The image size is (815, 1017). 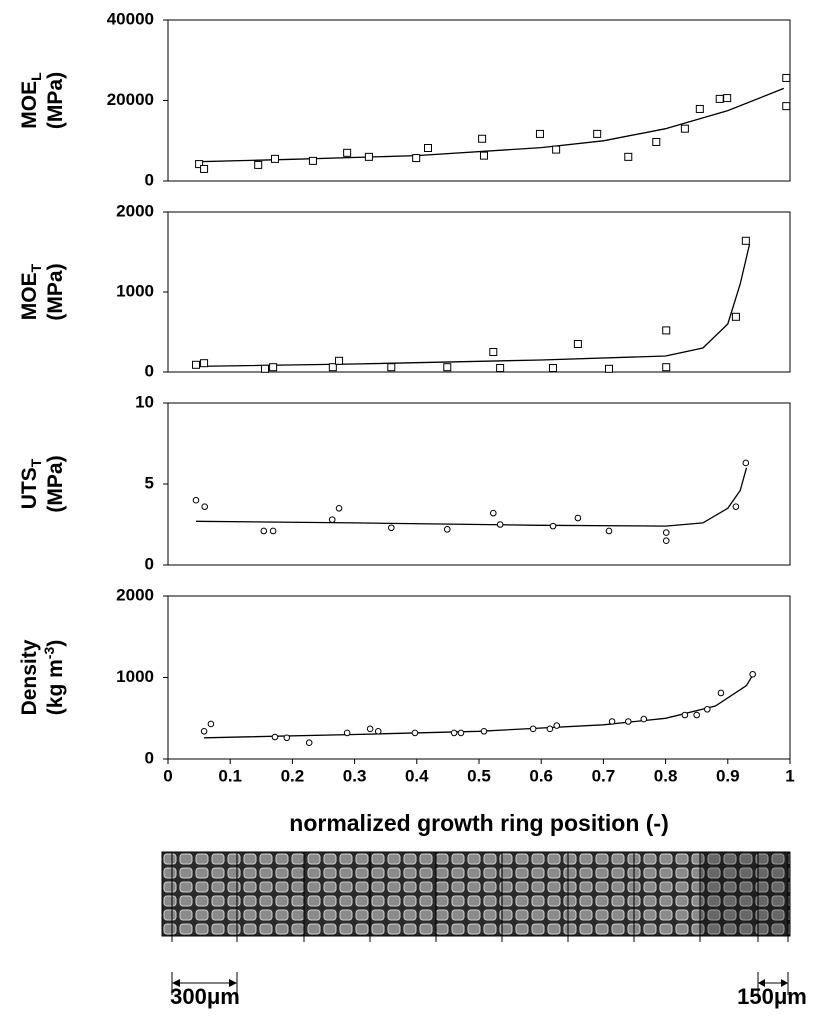 What do you see at coordinates (49, 653) in the screenshot?
I see `y-unit-sup: -3` at bounding box center [49, 653].